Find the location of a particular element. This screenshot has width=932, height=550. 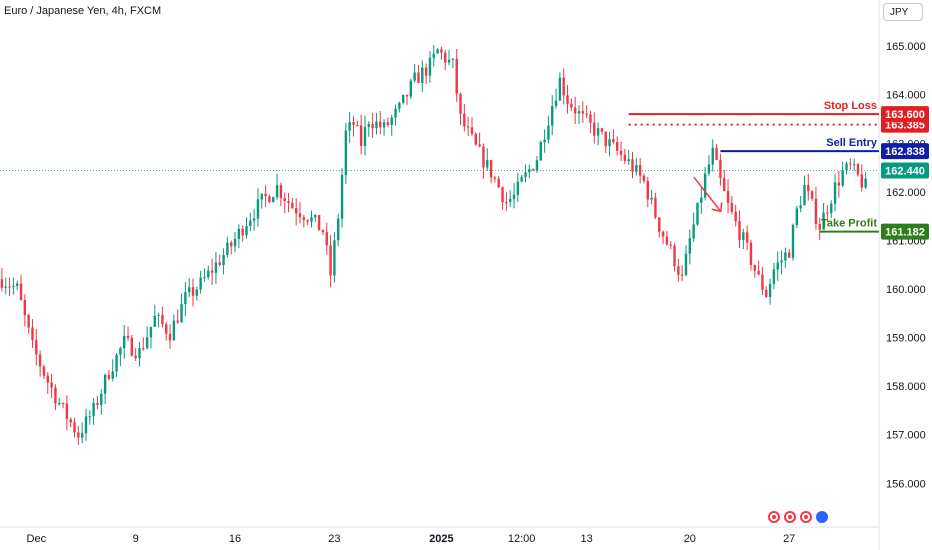

projection-arrow-icon is located at coordinates (708, 194).